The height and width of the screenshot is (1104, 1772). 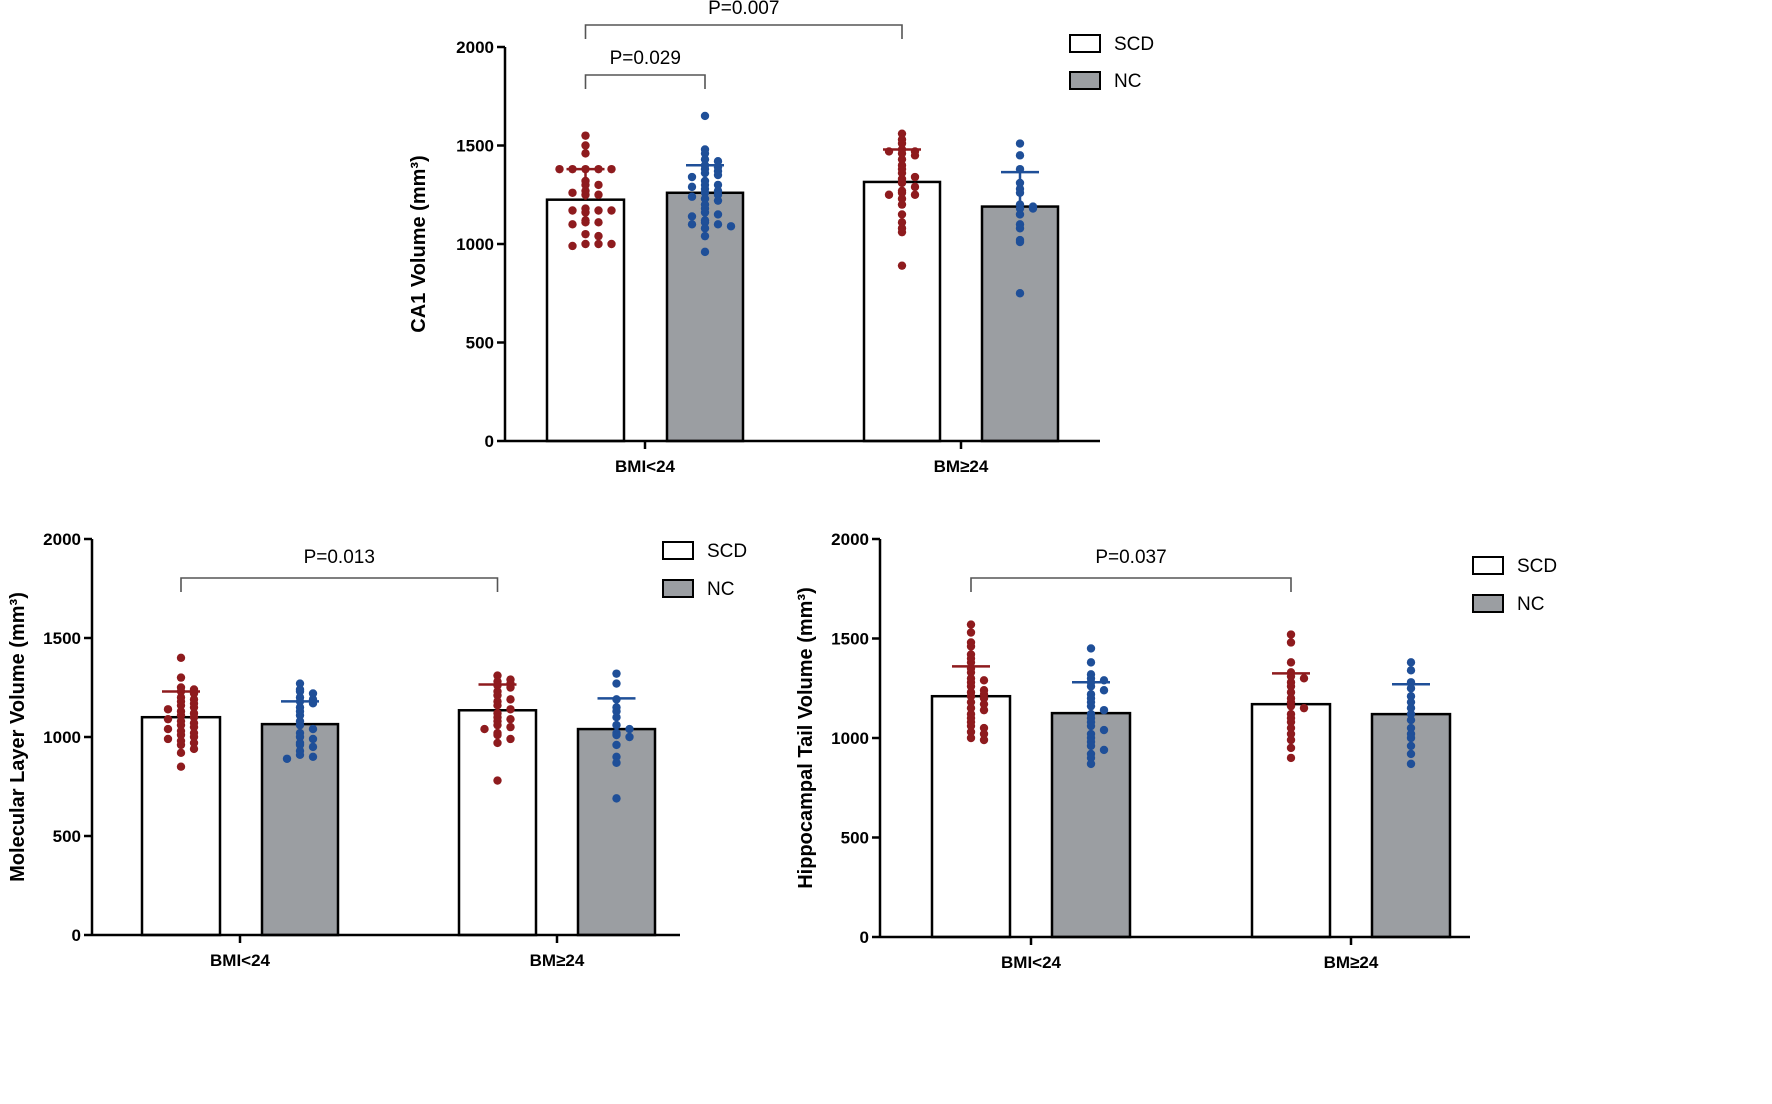 What do you see at coordinates (1131, 584) in the screenshot?
I see `significance-bracket` at bounding box center [1131, 584].